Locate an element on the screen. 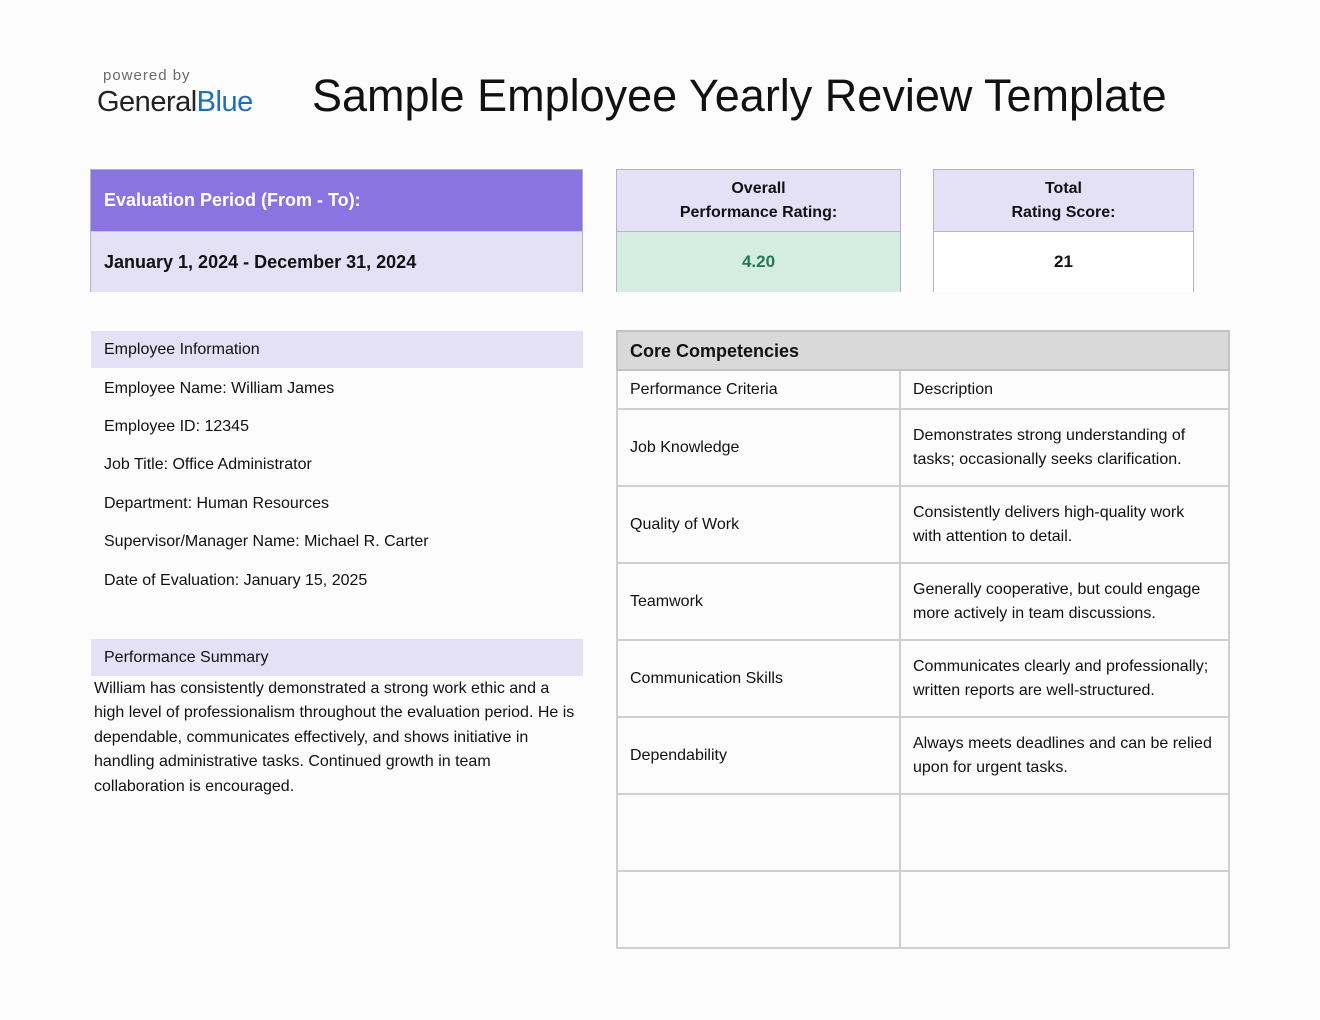 The image size is (1320, 1020). overall-rating-label-line2: Performance Rating: is located at coordinates (758, 212).